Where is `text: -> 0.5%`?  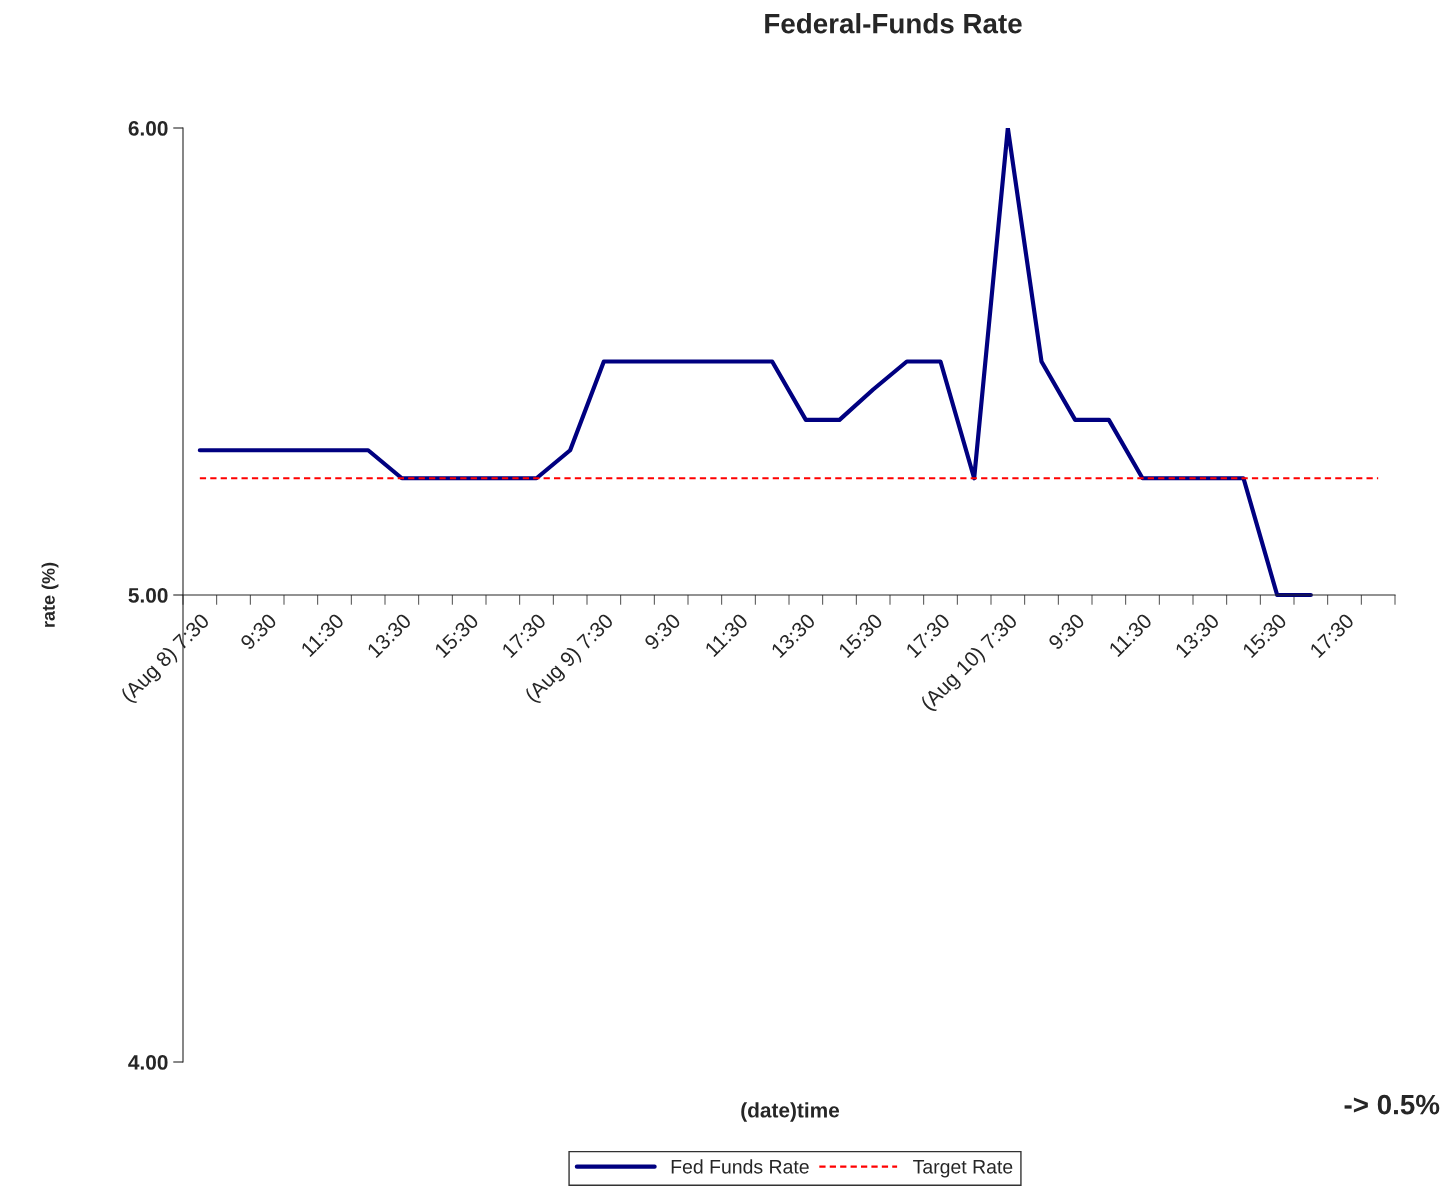
text: -> 0.5% is located at coordinates (1392, 1104).